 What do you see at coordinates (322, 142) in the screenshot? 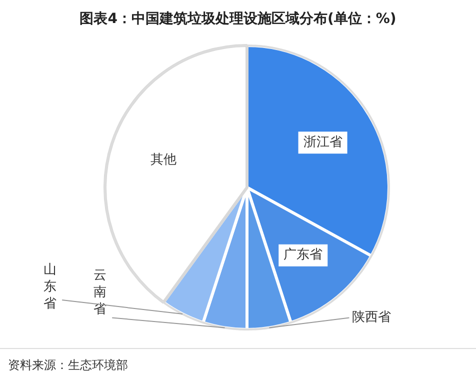
I see `slice-label: 浙江省` at bounding box center [322, 142].